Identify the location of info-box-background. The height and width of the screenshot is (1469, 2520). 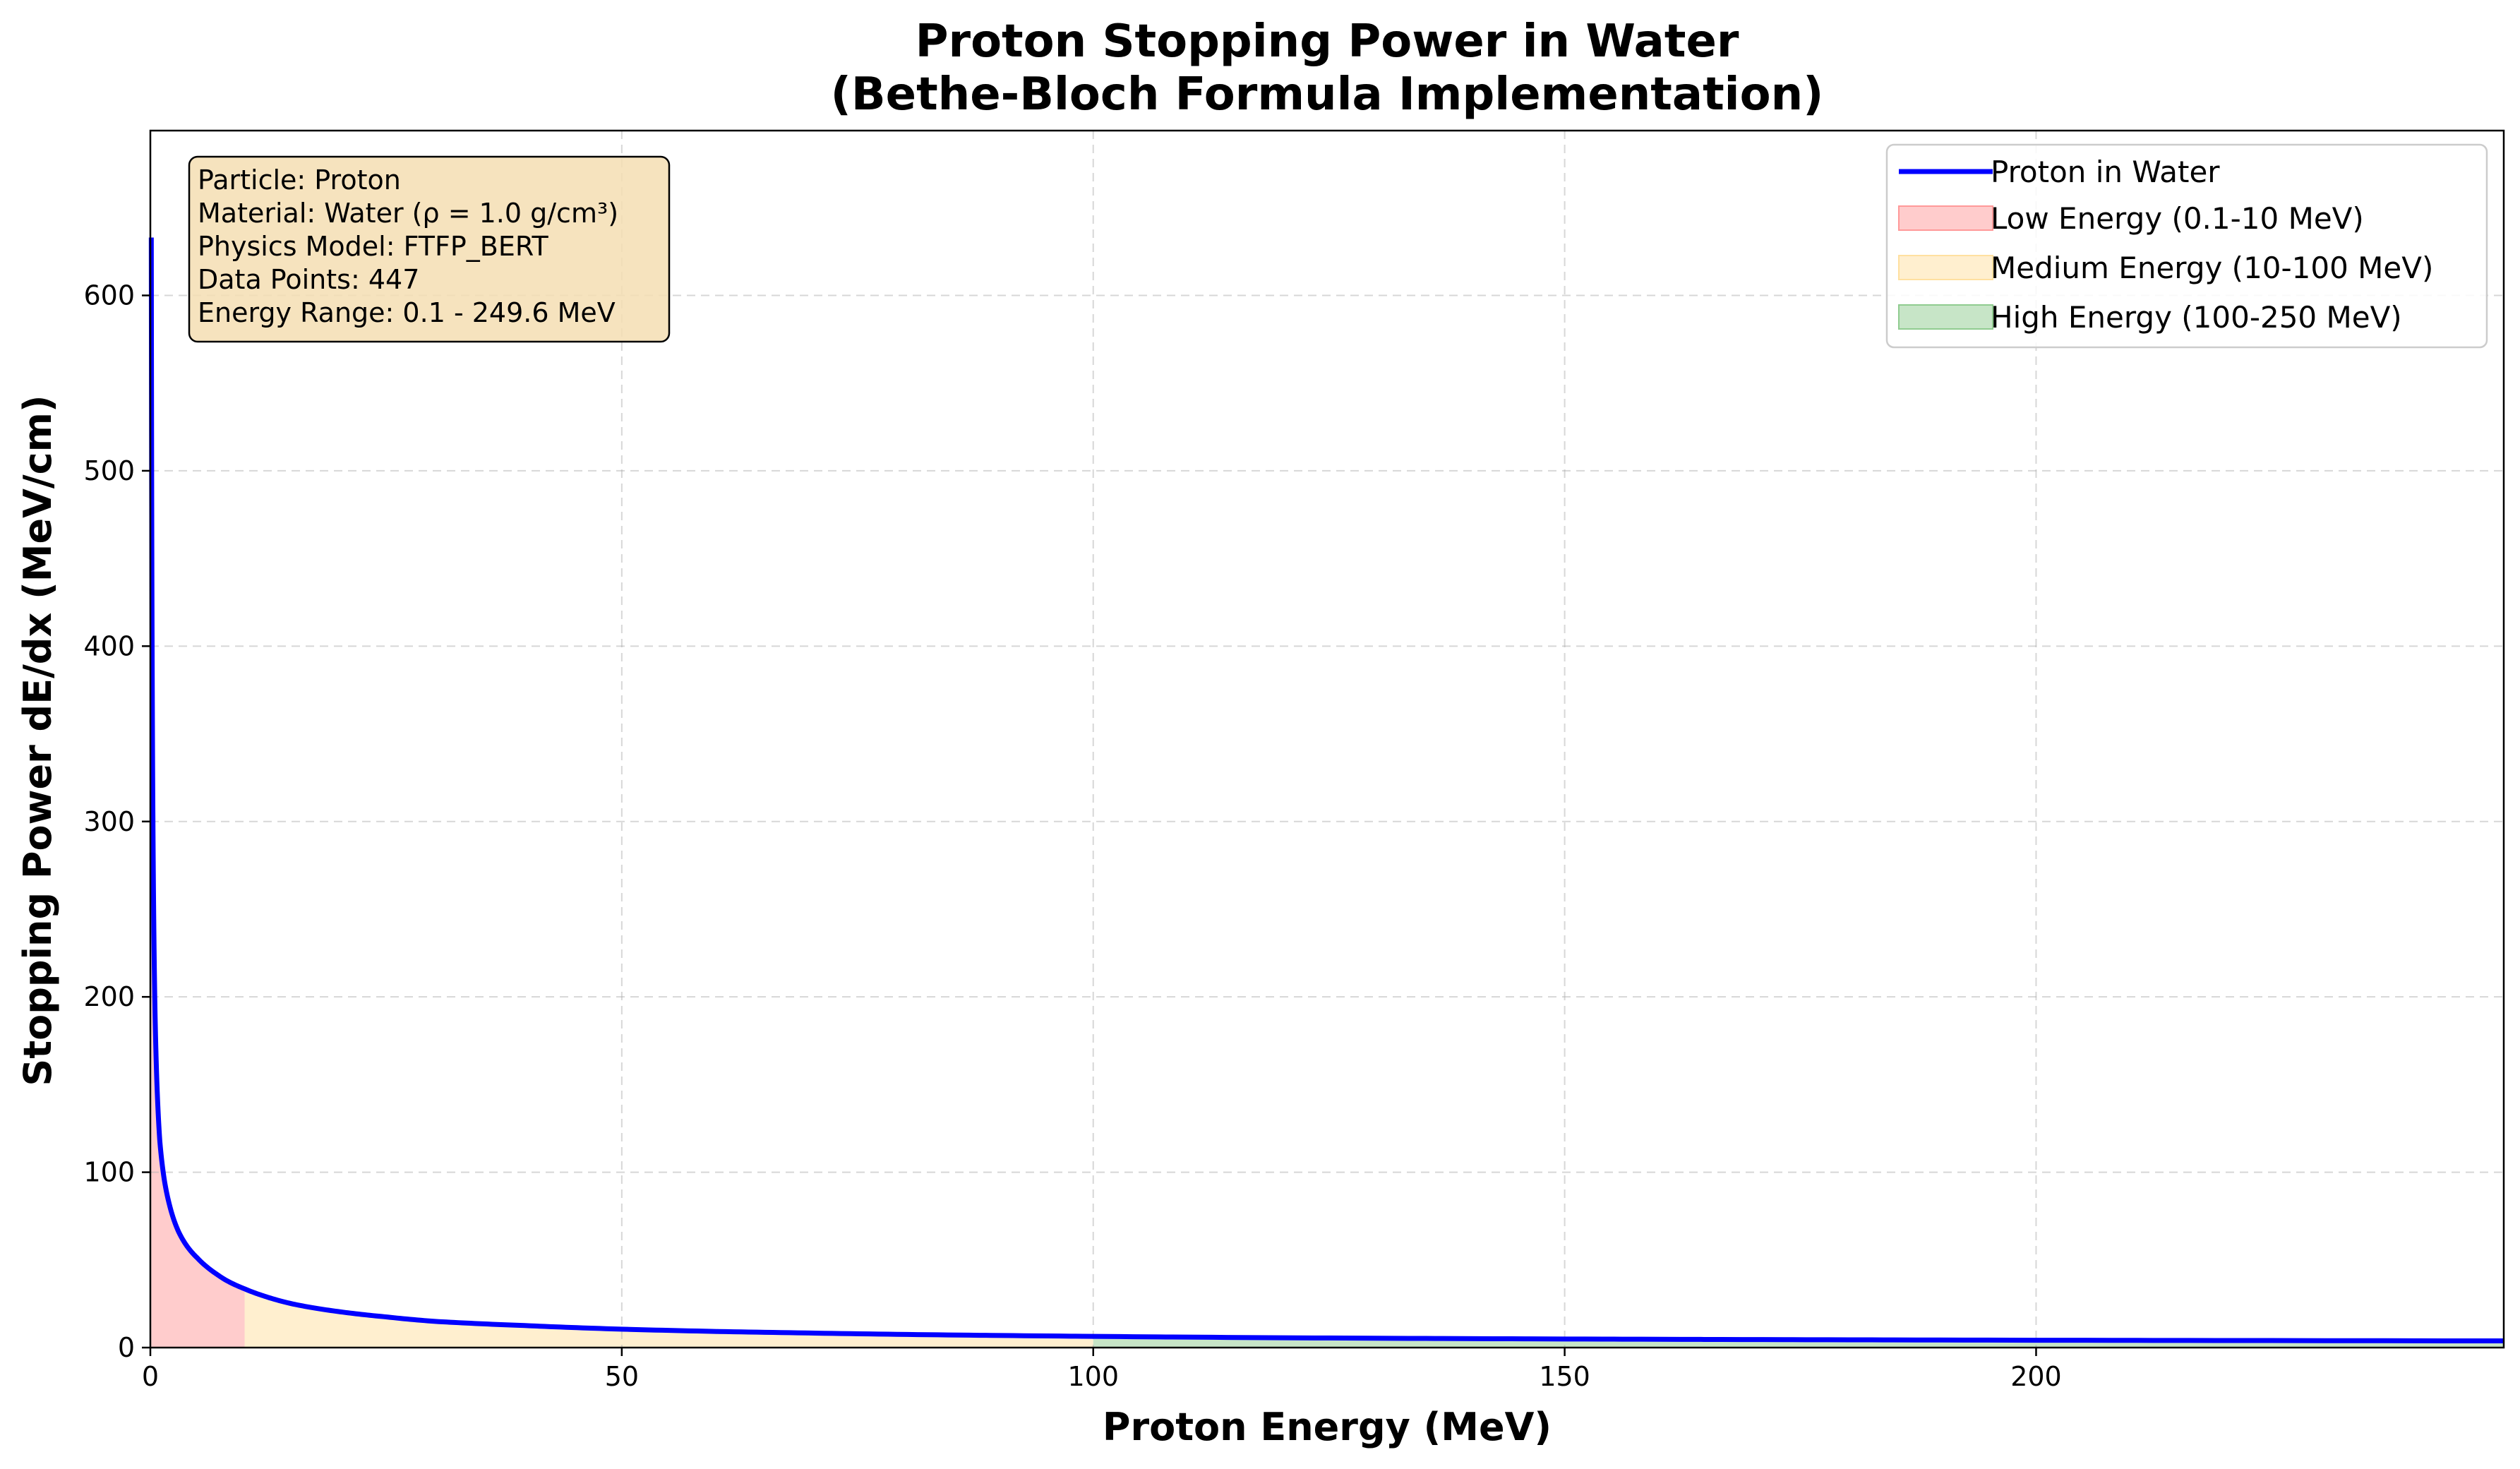
(430, 249).